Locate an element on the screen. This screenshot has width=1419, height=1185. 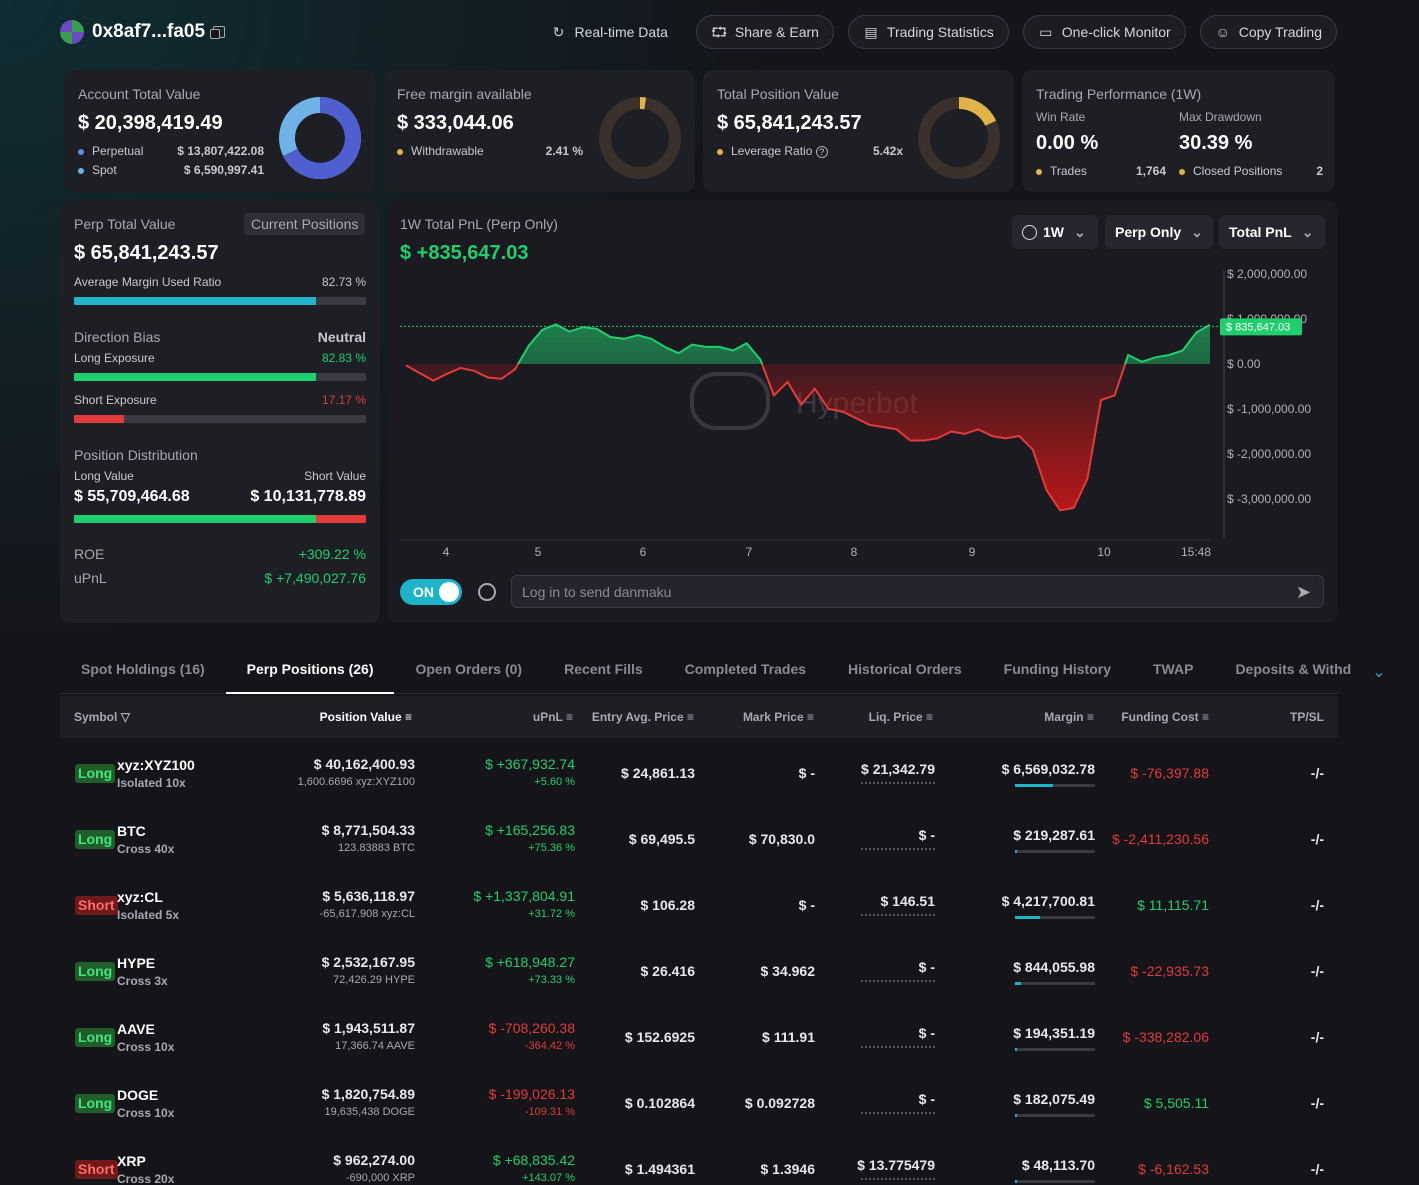
leverage-ratio-value: 5.42x is located at coordinates (887, 151).